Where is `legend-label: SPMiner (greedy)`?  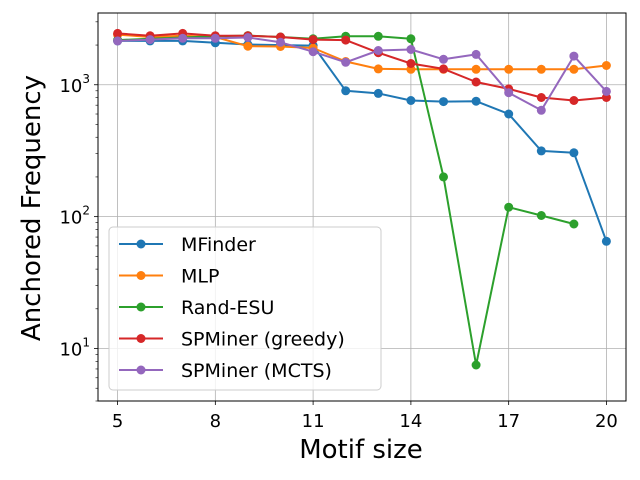
legend-label: SPMiner (greedy) is located at coordinates (263, 340).